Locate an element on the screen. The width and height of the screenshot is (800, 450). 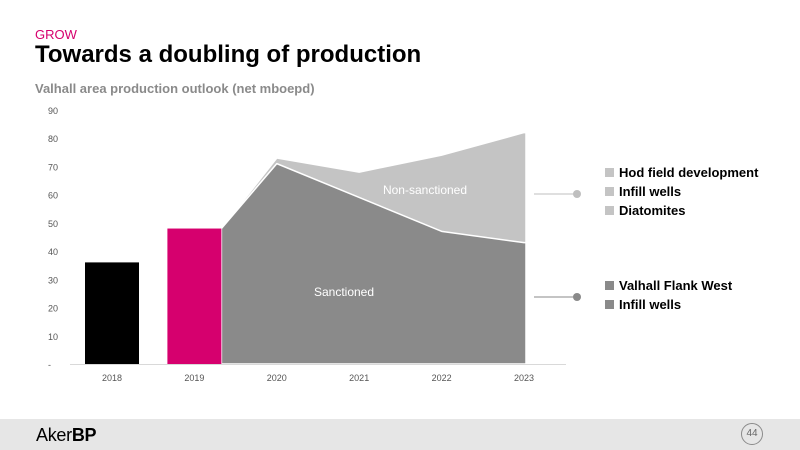
footer: AkerBP 44 is located at coordinates (400, 434).